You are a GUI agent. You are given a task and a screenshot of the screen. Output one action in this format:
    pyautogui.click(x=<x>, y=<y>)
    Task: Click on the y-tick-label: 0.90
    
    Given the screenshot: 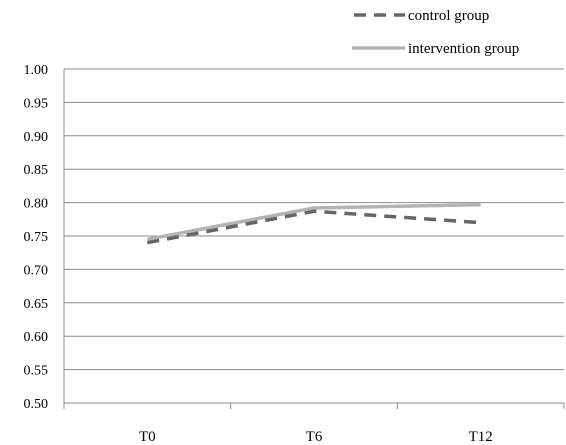 What is the action you would take?
    pyautogui.click(x=36, y=137)
    